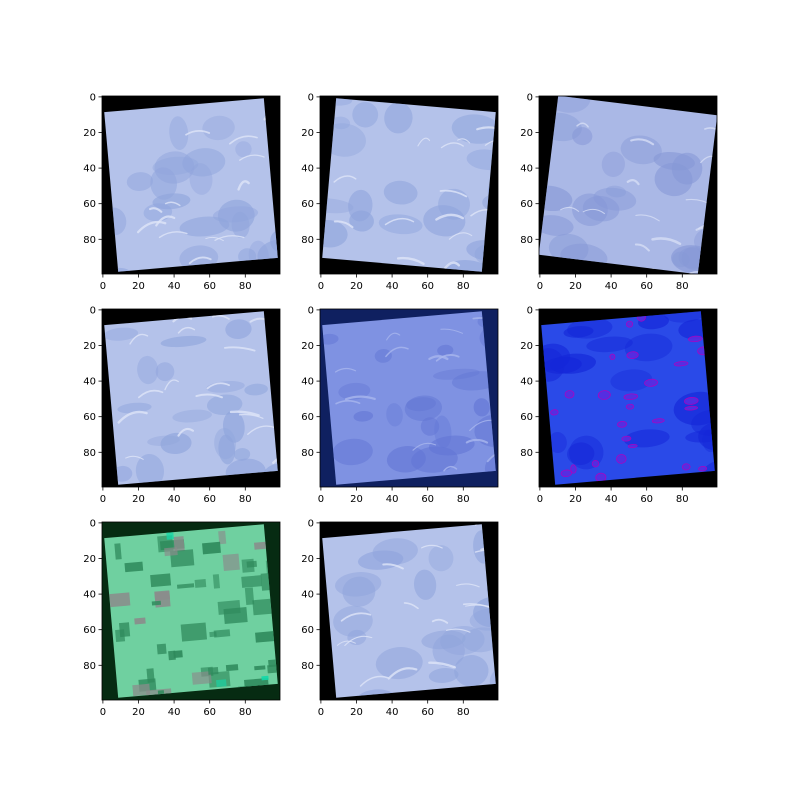  I want to click on subplot-7: 0 20 40 60 80 0 20 40 60 80, so click(182, 618).